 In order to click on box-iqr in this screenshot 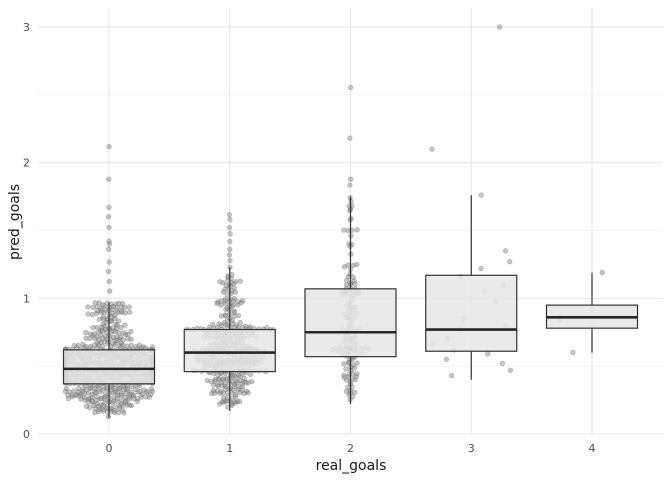, I will do `click(350, 323)`.